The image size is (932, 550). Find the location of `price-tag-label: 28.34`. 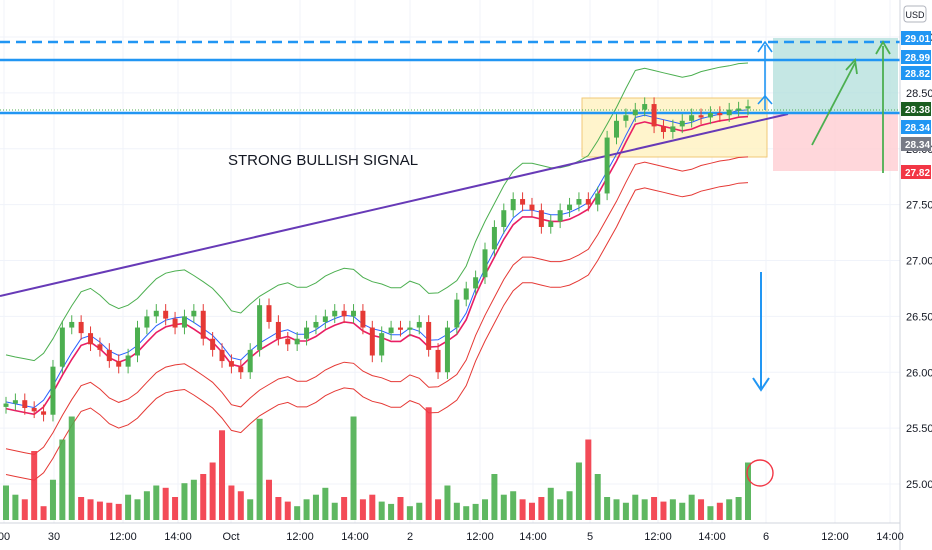

price-tag-label: 28.34 is located at coordinates (917, 145).